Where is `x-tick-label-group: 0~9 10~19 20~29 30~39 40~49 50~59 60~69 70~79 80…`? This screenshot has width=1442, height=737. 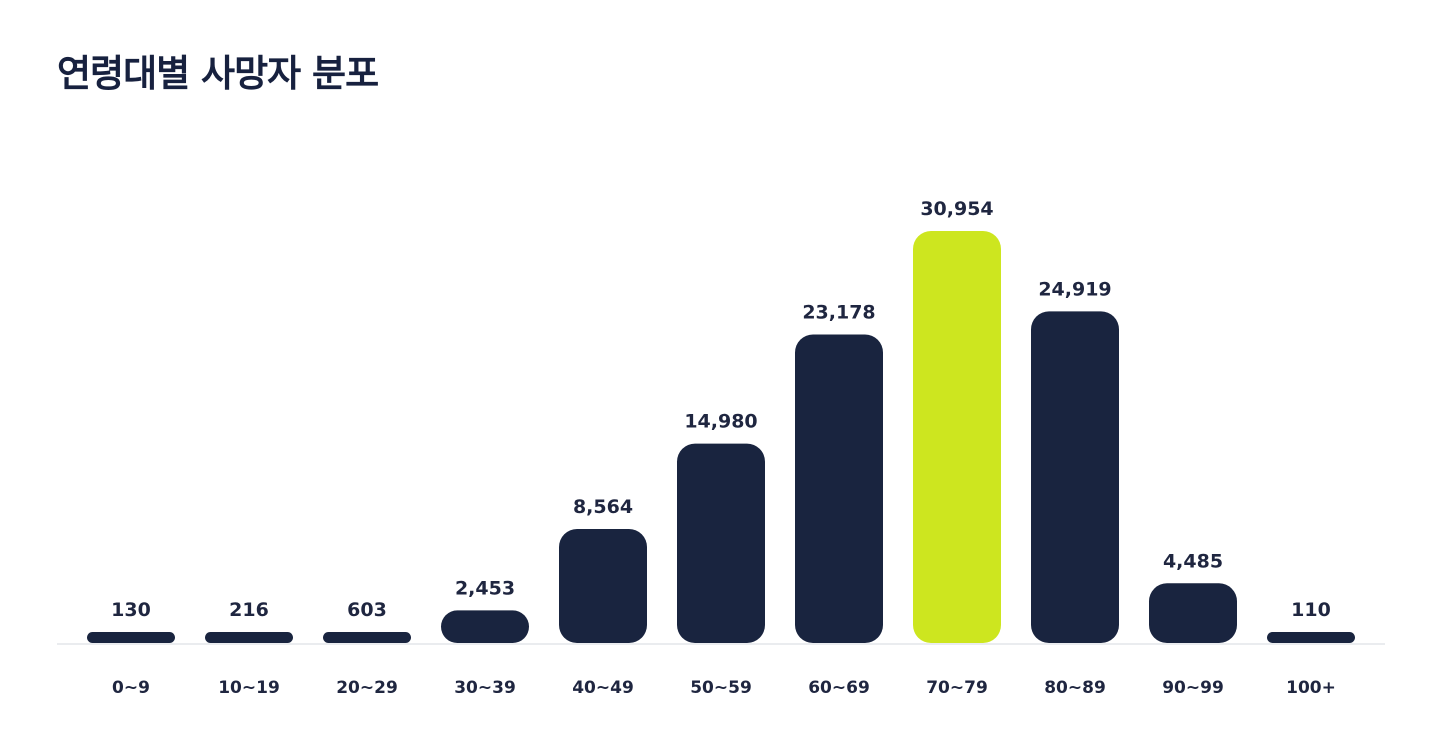 x-tick-label-group: 0~9 10~19 20~29 30~39 40~49 50~59 60~69 70~79 80… is located at coordinates (724, 688).